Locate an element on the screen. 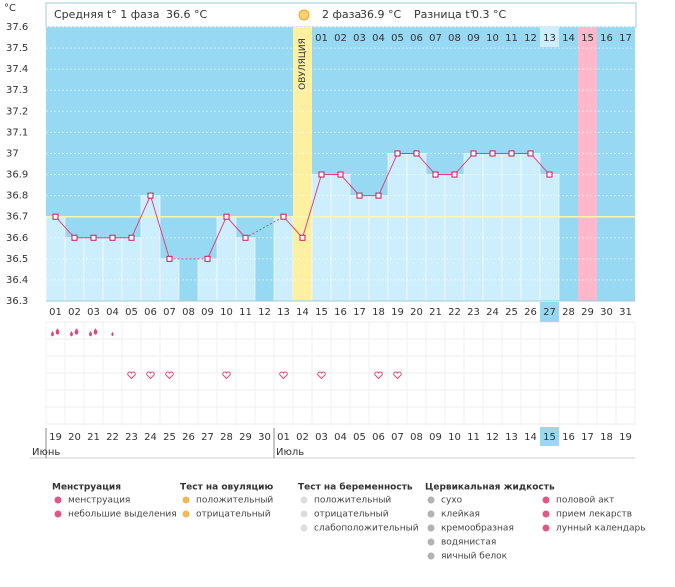  y-tick-label: 37.1 is located at coordinates (17, 132).